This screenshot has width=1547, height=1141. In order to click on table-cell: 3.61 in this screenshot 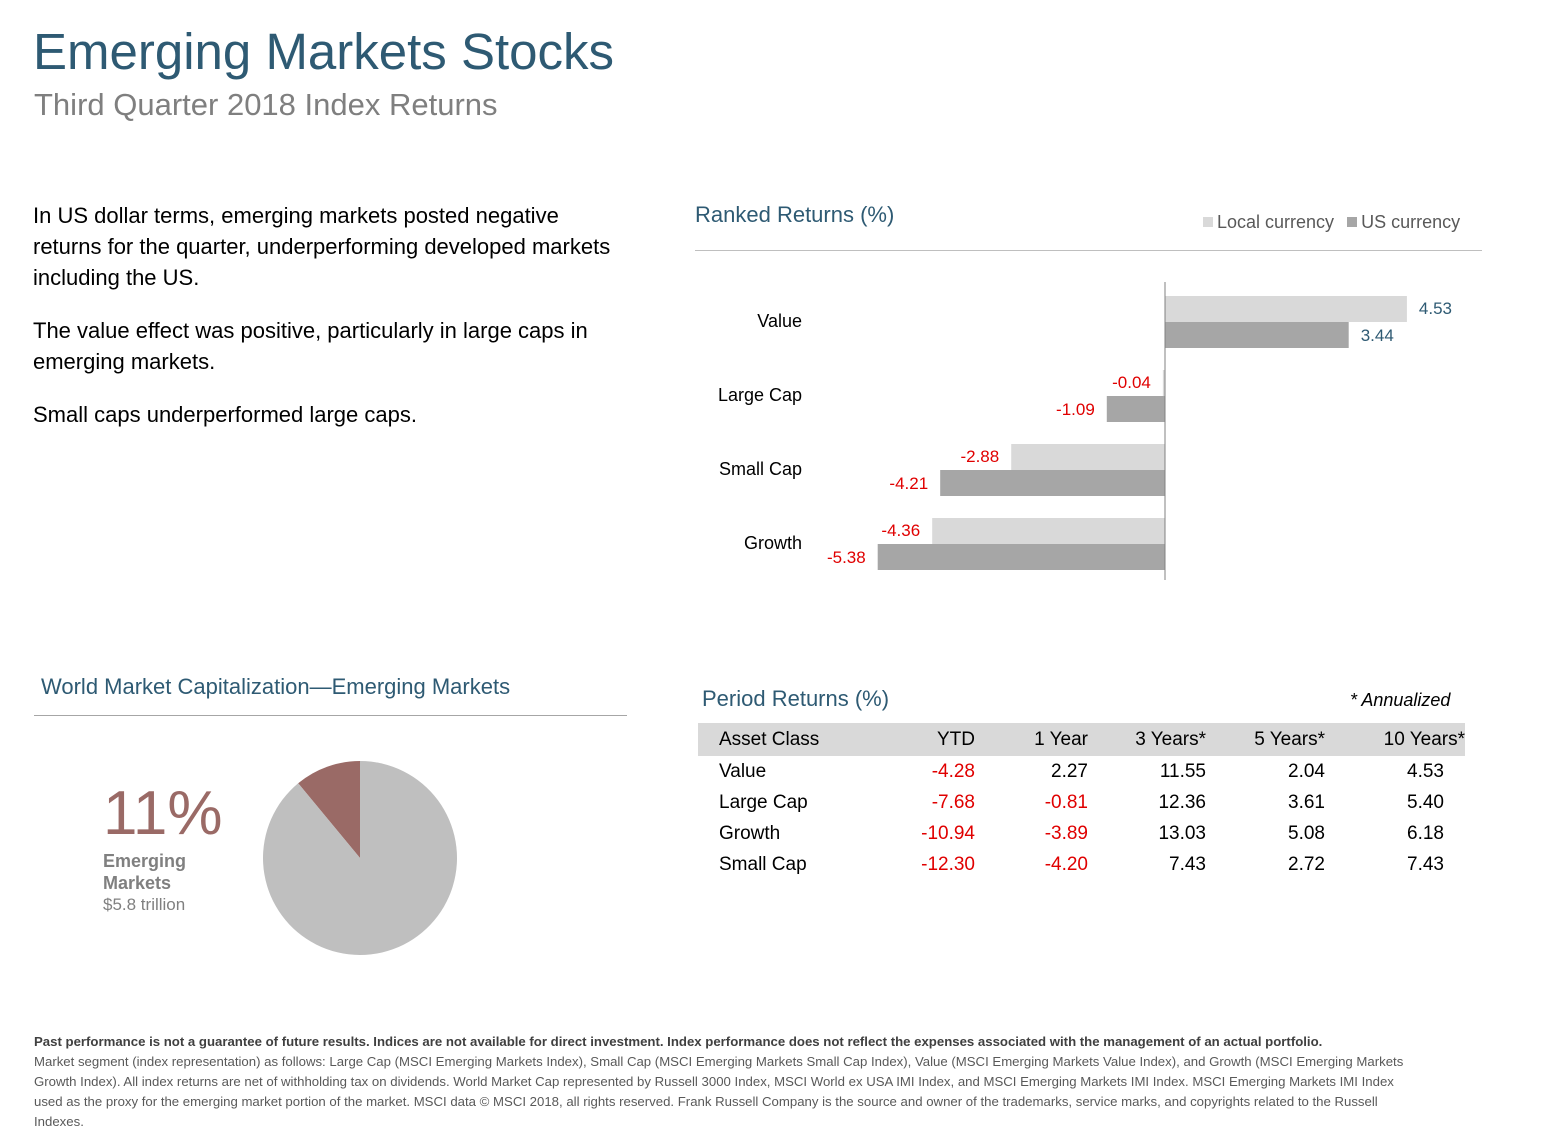, I will do `click(1306, 802)`.